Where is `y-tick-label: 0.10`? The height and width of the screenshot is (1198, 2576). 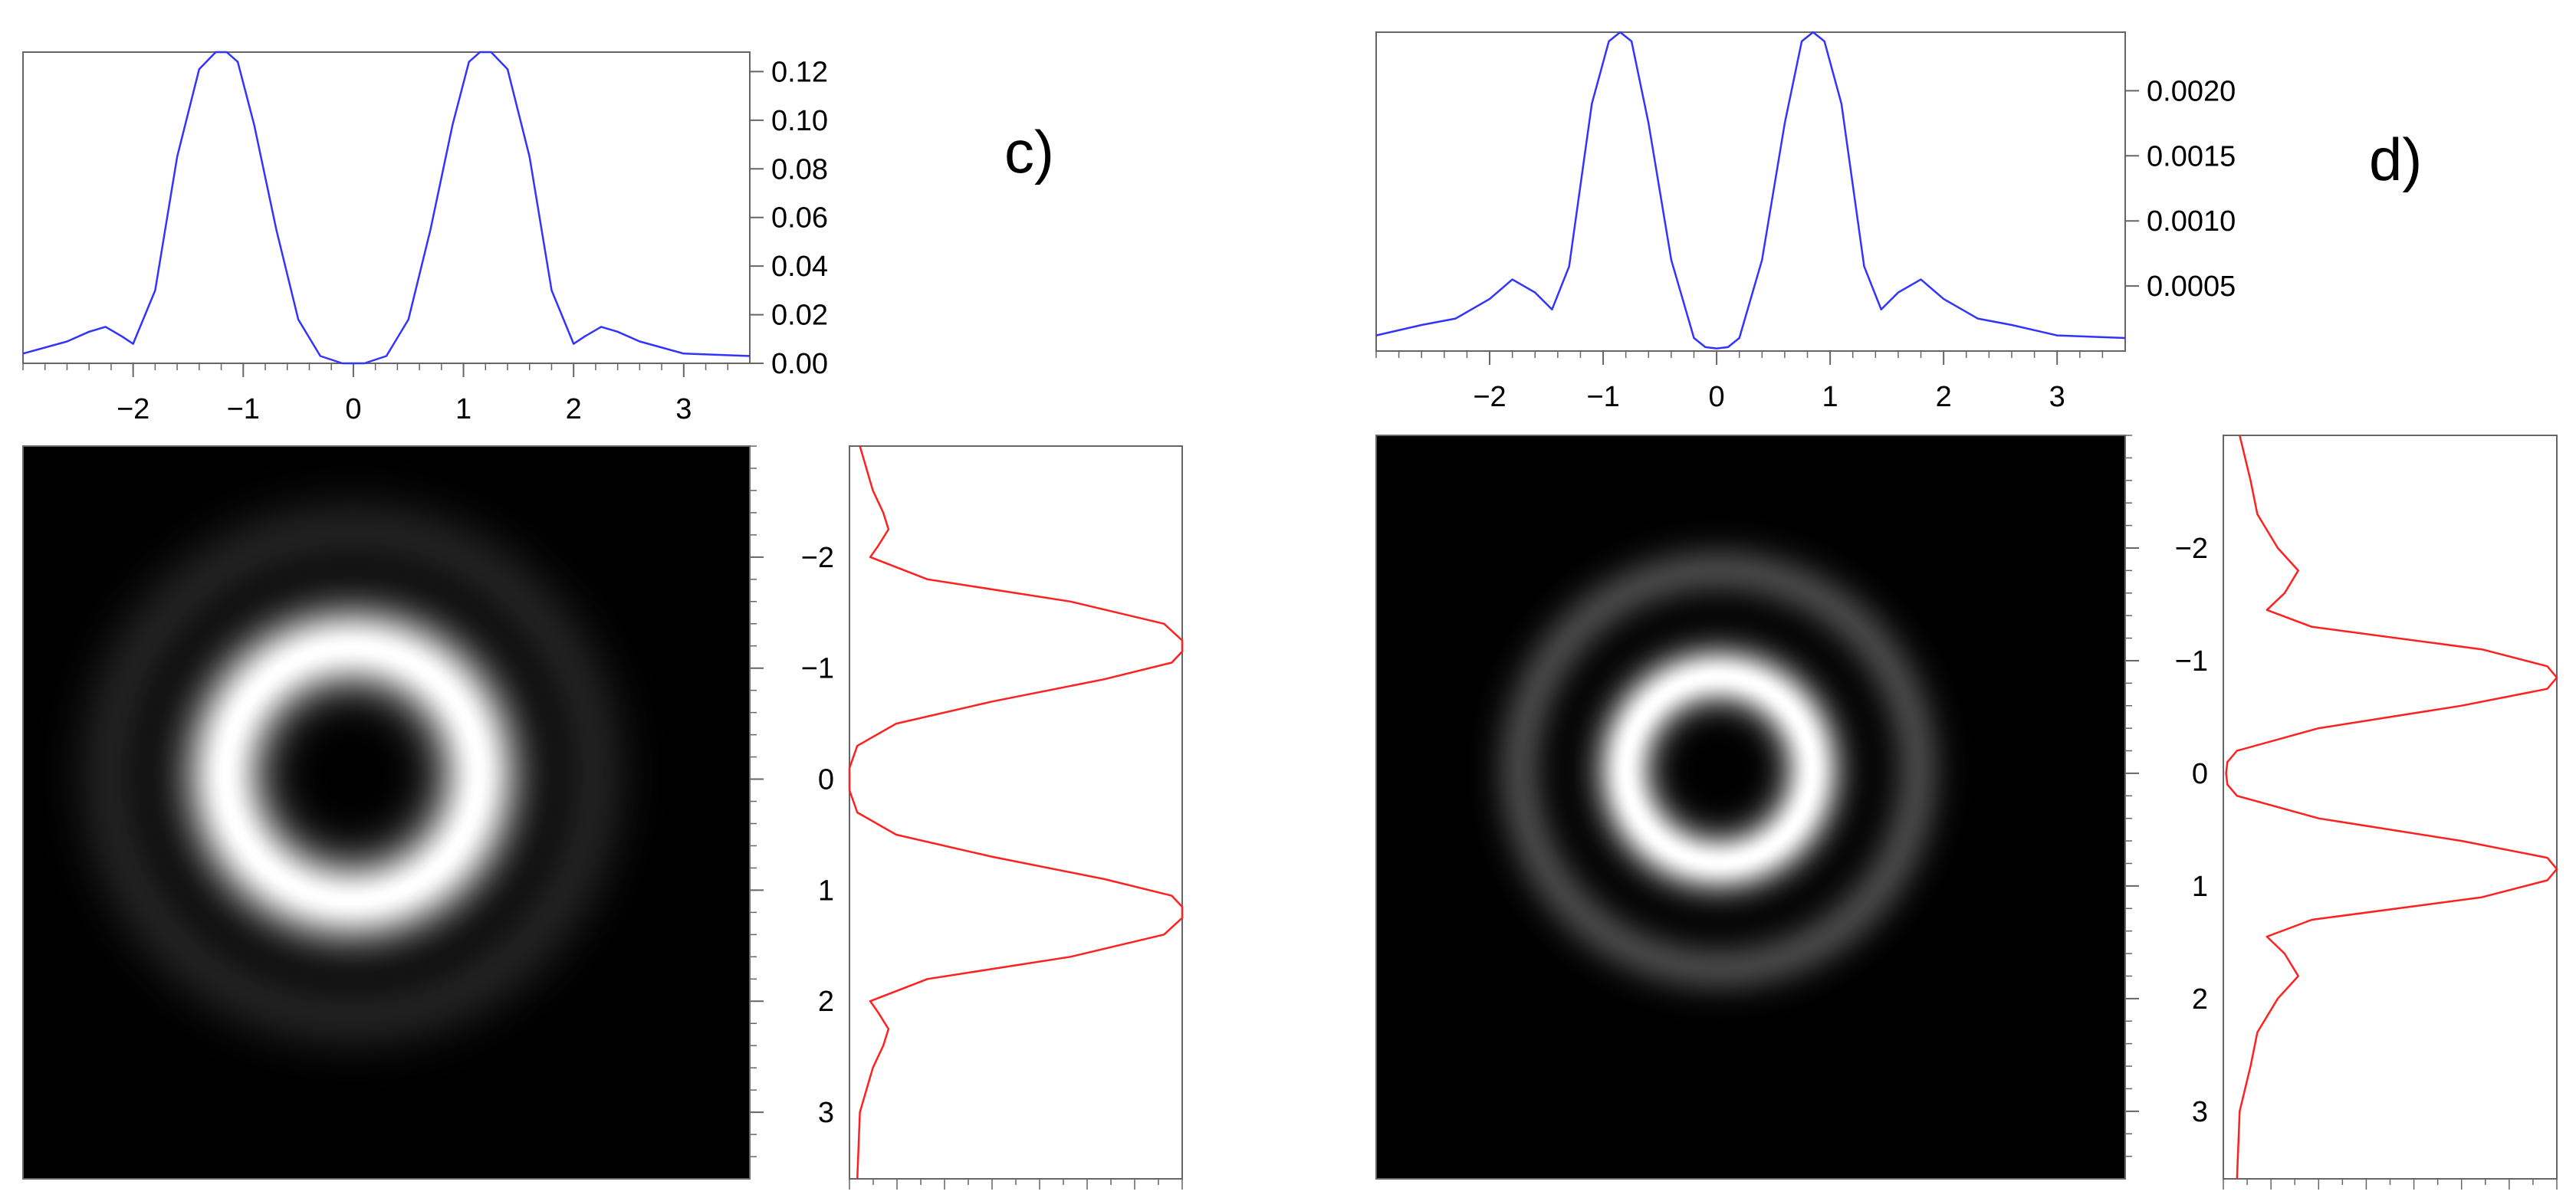
y-tick-label: 0.10 is located at coordinates (800, 121).